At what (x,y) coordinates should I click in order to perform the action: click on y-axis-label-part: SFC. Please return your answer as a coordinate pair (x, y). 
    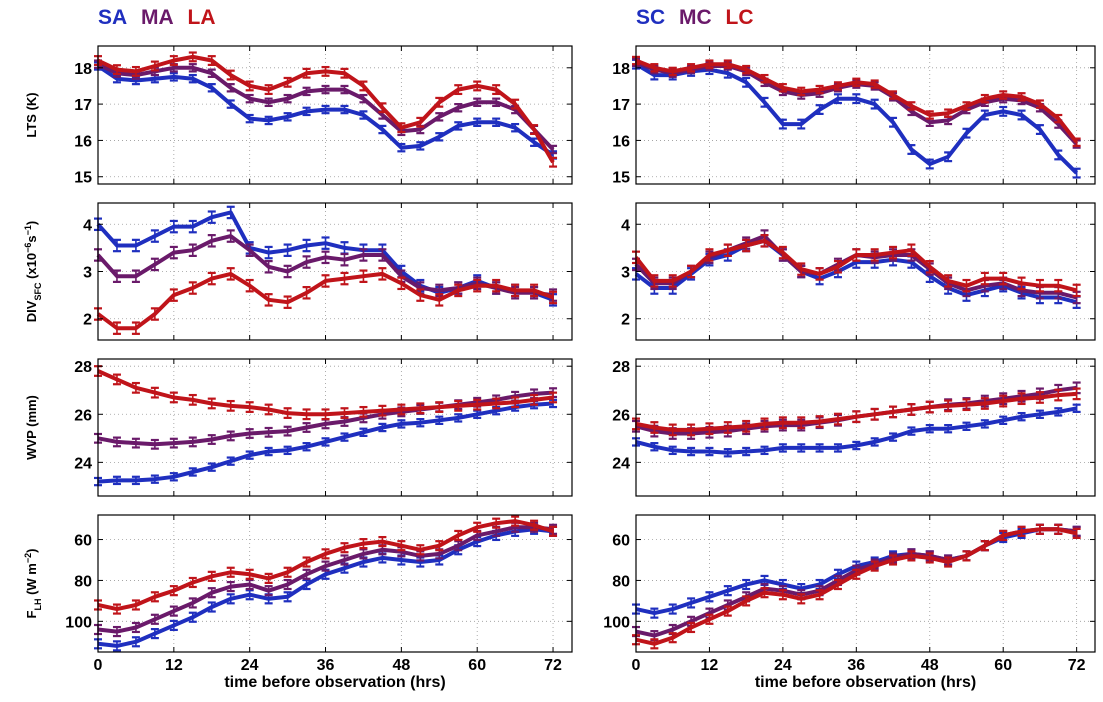
    Looking at the image, I should click on (38, 291).